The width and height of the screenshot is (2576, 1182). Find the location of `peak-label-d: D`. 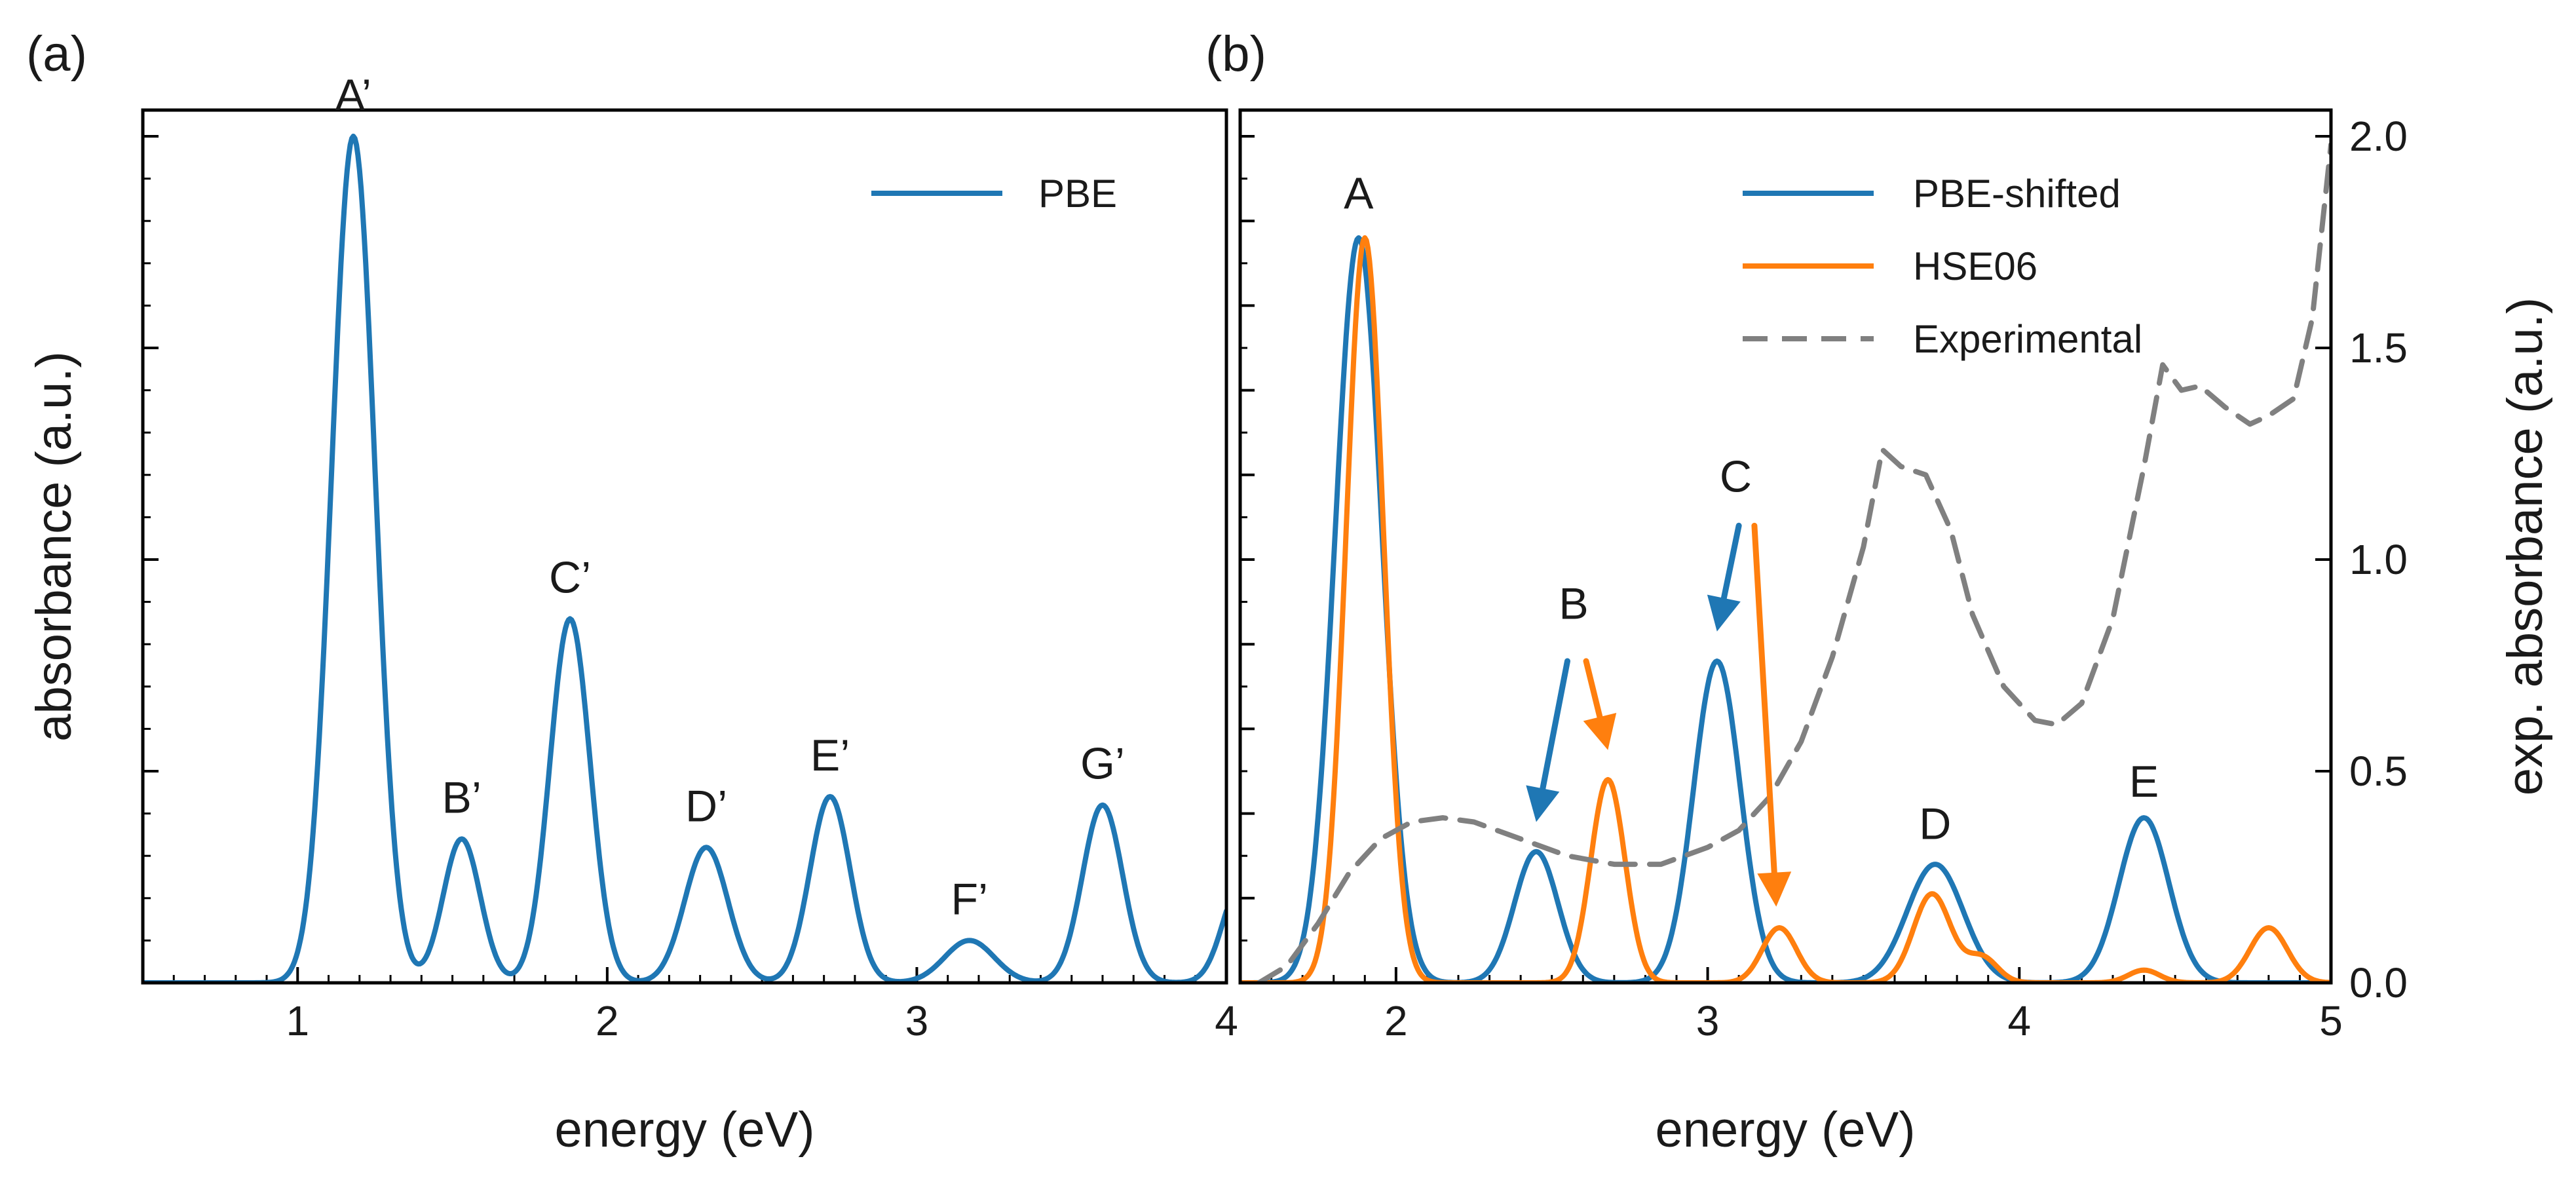

peak-label-d: D is located at coordinates (1935, 823).